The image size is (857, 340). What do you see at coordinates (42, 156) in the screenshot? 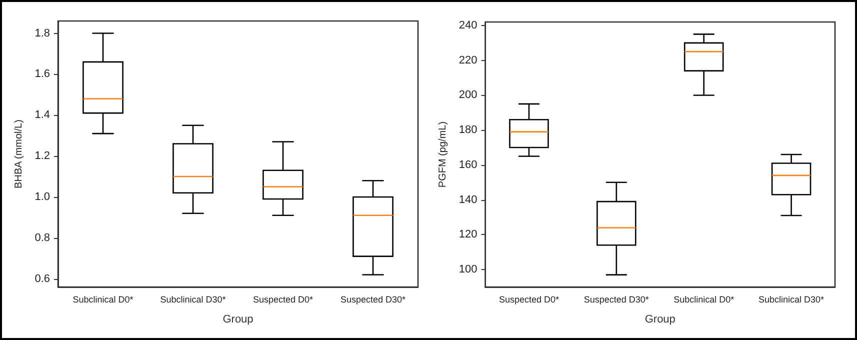
I see `y-tick-label: 1.2` at bounding box center [42, 156].